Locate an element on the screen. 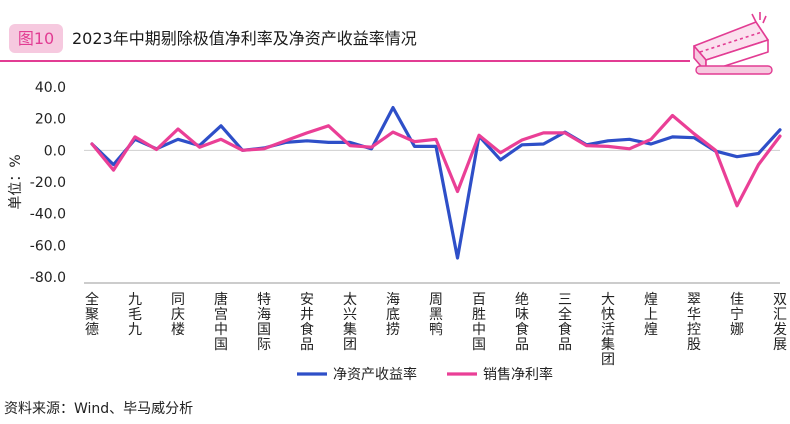 Image resolution: width=790 pixels, height=424 pixels. chart-title: 2023年中期剔除极值净利率及净资产收益率情况 is located at coordinates (244, 38).